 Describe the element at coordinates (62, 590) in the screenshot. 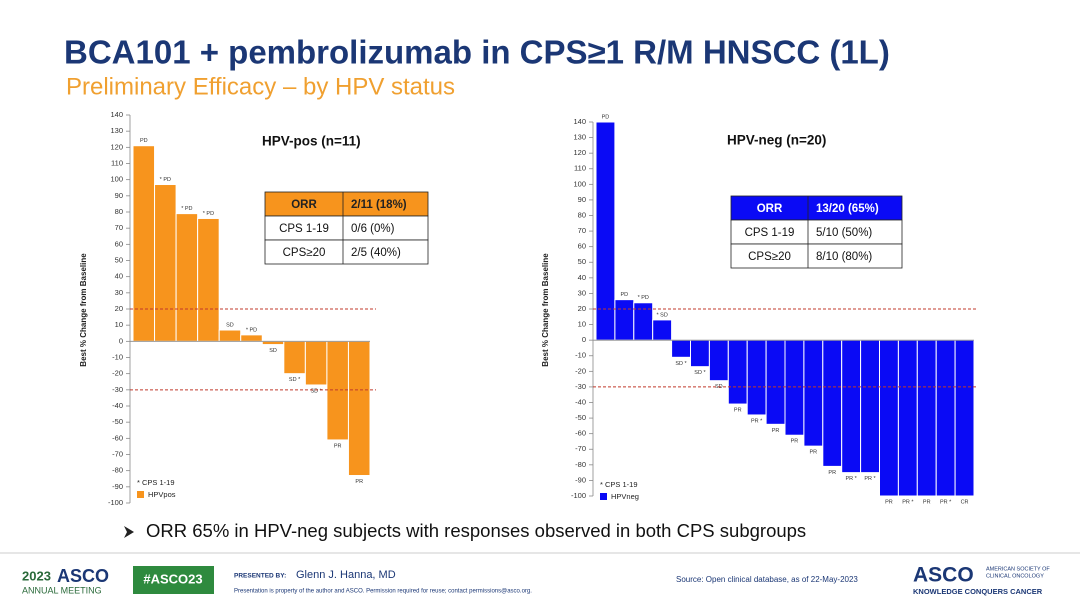

I see `meeting-sub: ANNUAL MEETING` at that location.